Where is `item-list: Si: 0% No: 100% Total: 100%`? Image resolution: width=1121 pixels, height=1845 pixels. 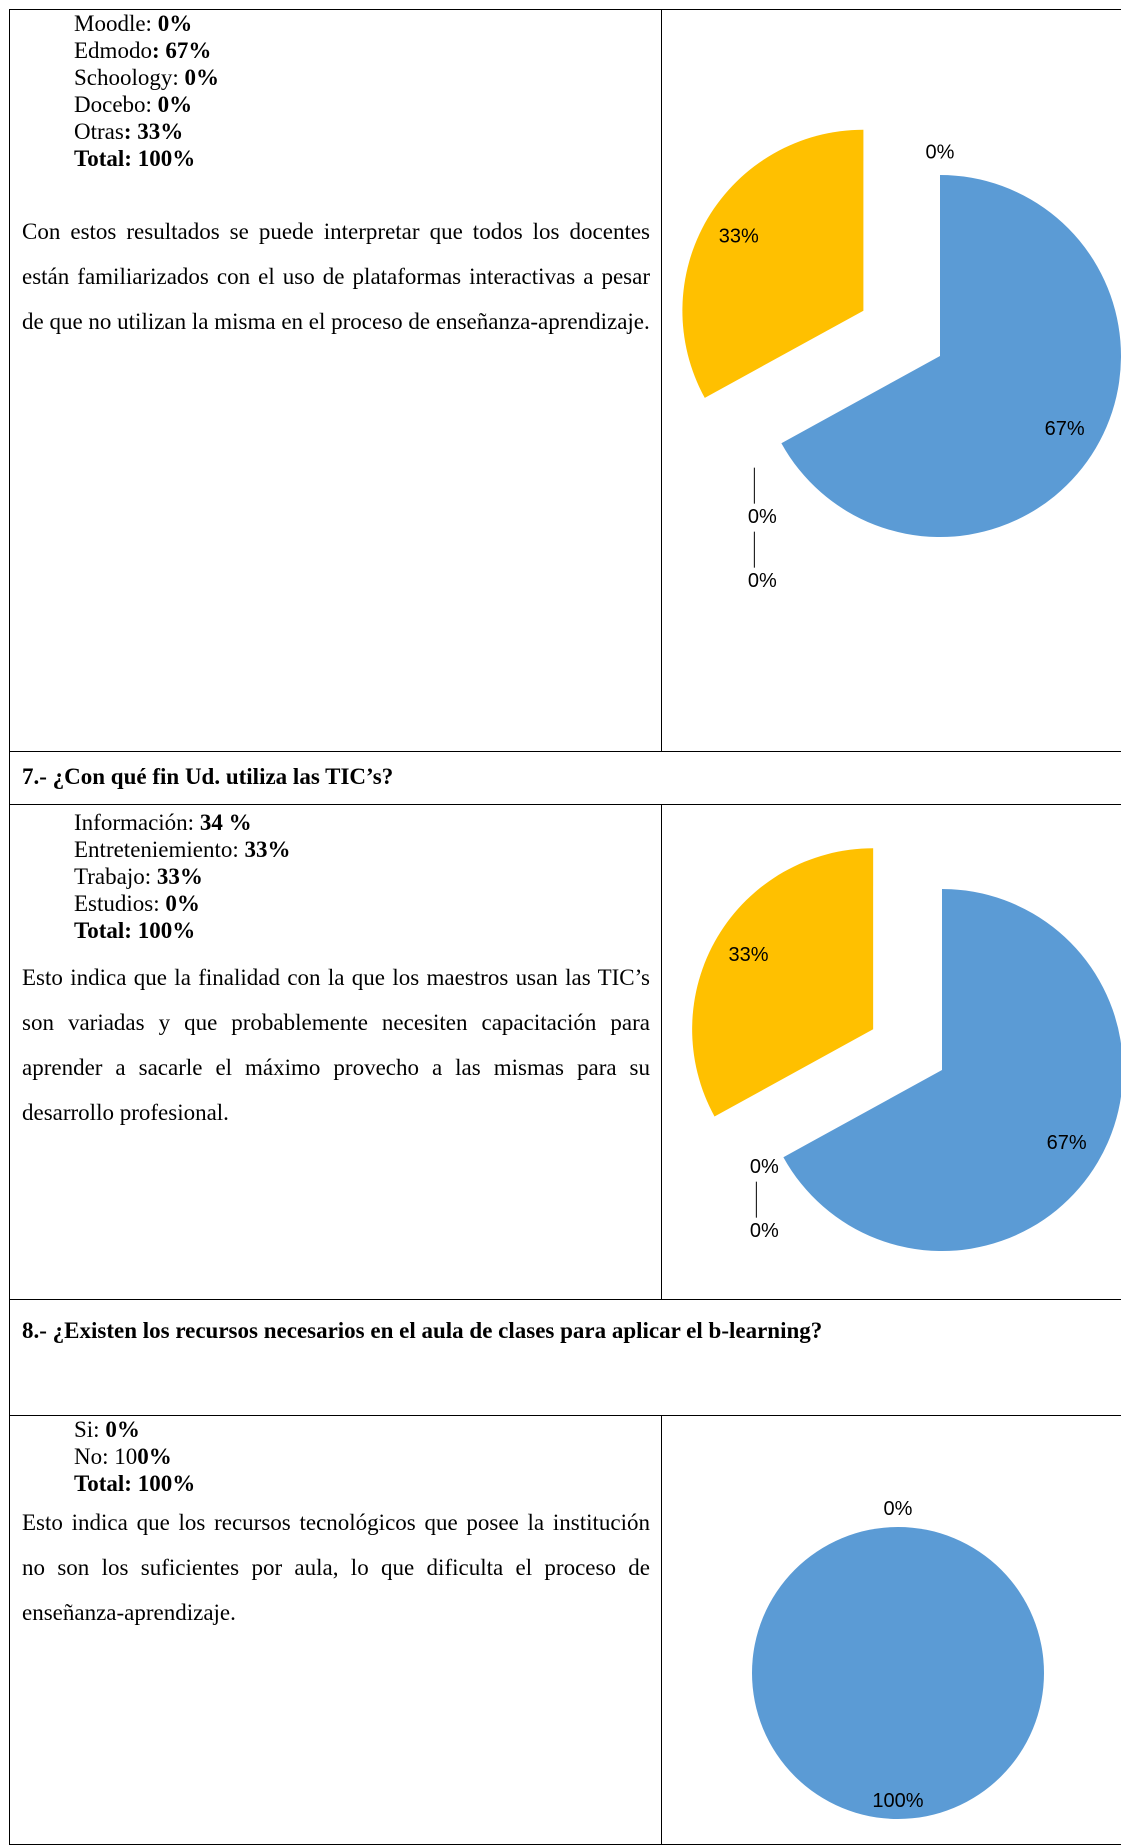
item-list: Si: 0% No: 100% Total: 100% is located at coordinates (134, 1456).